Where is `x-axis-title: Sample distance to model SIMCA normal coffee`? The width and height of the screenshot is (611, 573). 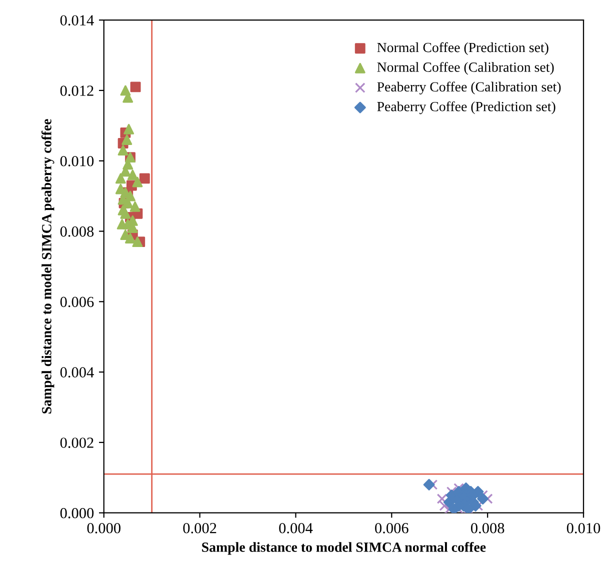 x-axis-title: Sample distance to model SIMCA normal coffee is located at coordinates (344, 548).